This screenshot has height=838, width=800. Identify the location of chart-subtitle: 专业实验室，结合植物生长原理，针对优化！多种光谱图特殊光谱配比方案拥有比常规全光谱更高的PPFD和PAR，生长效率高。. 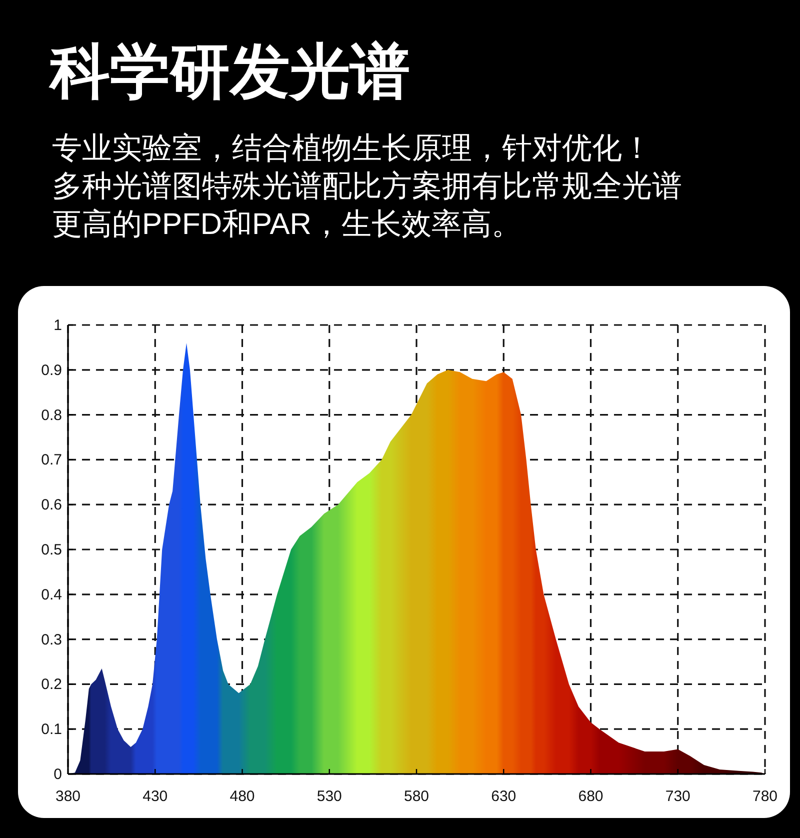
(367, 186).